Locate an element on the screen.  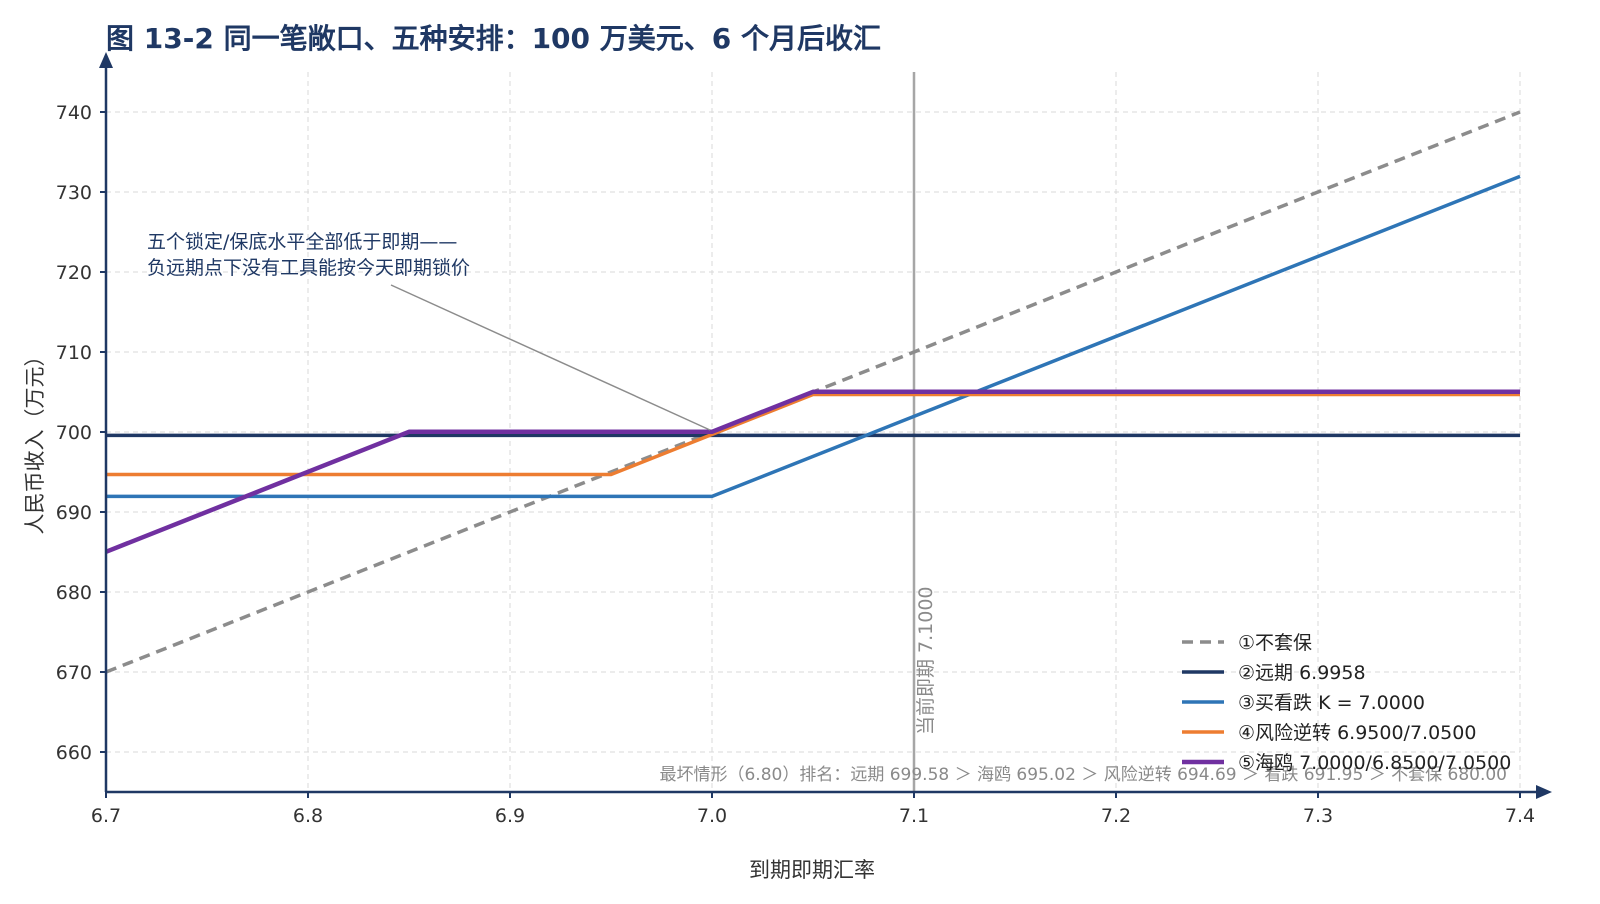
annotation-pointer is located at coordinates (550, 357).